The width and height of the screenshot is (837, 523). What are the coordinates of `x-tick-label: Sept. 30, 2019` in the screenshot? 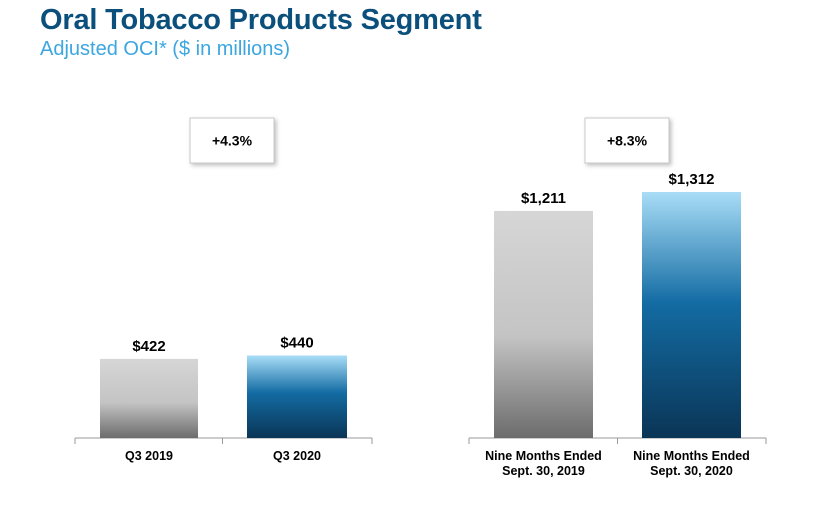 It's located at (543, 471).